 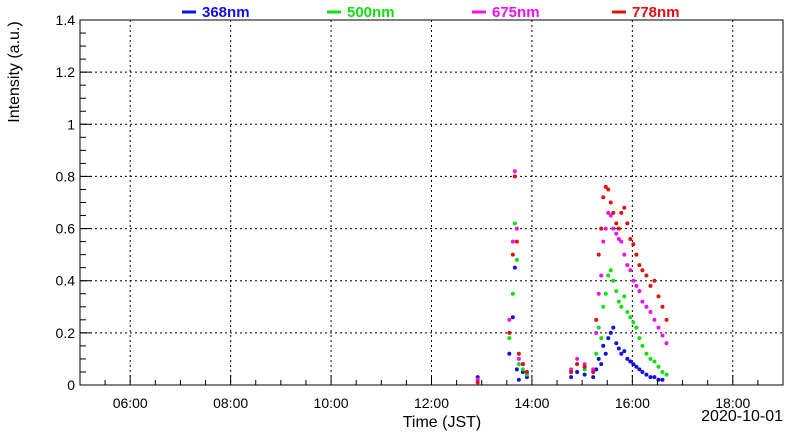 I want to click on y-tick-label: 0.6, so click(x=66, y=229).